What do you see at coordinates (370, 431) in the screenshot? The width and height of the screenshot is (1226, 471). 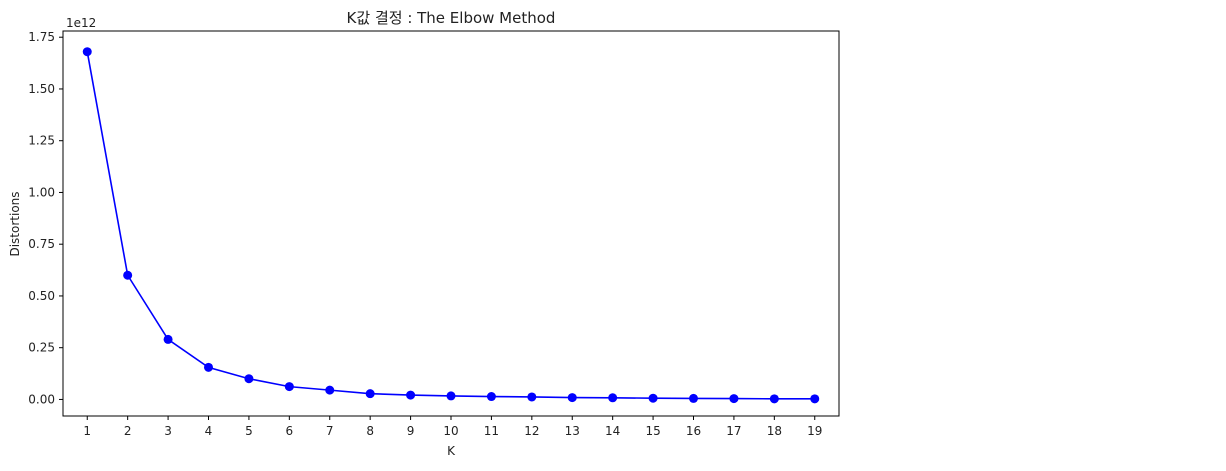 I see `x-tick-label: 8` at bounding box center [370, 431].